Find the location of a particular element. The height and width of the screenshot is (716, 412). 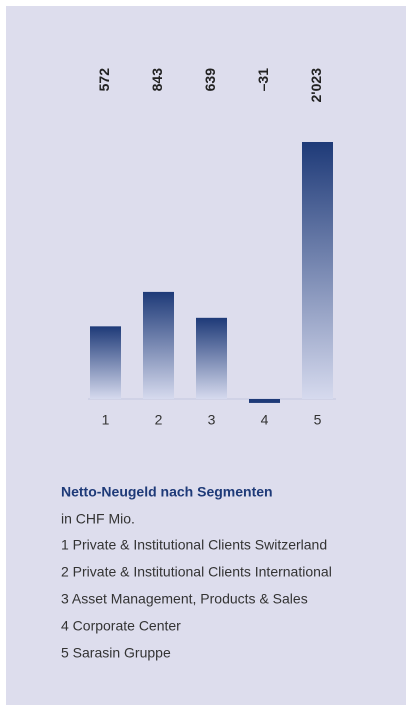

value-label: 2'023 is located at coordinates (316, 85).